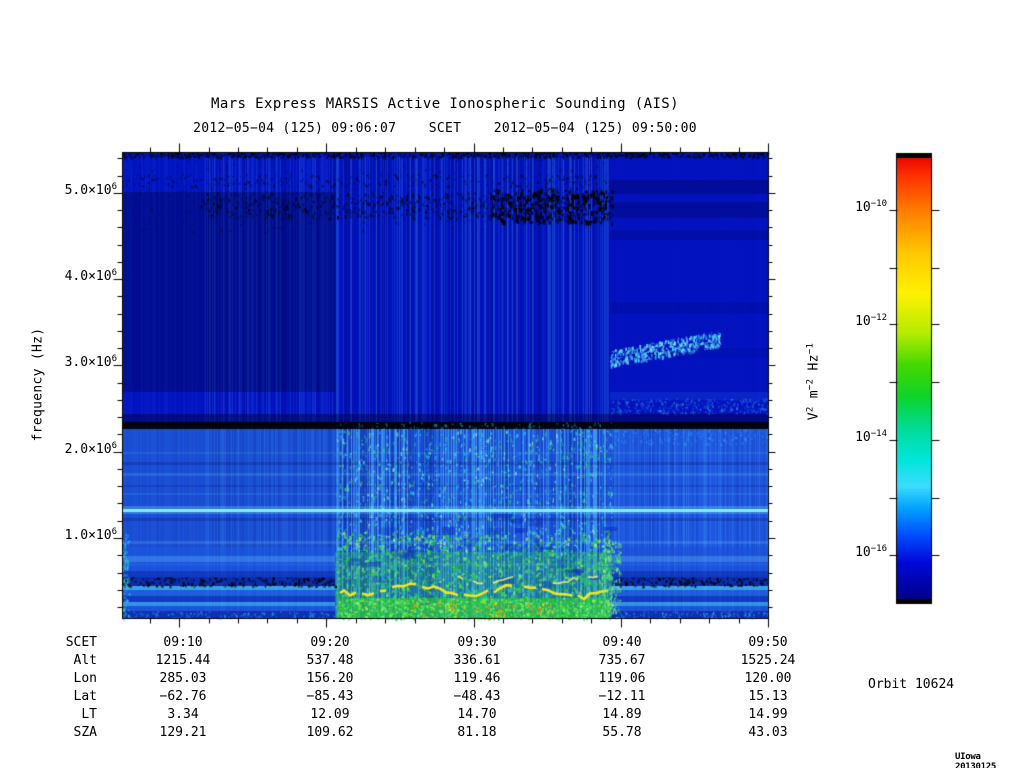  Describe the element at coordinates (183, 642) in the screenshot. I see `table-cell: 09:10` at that location.